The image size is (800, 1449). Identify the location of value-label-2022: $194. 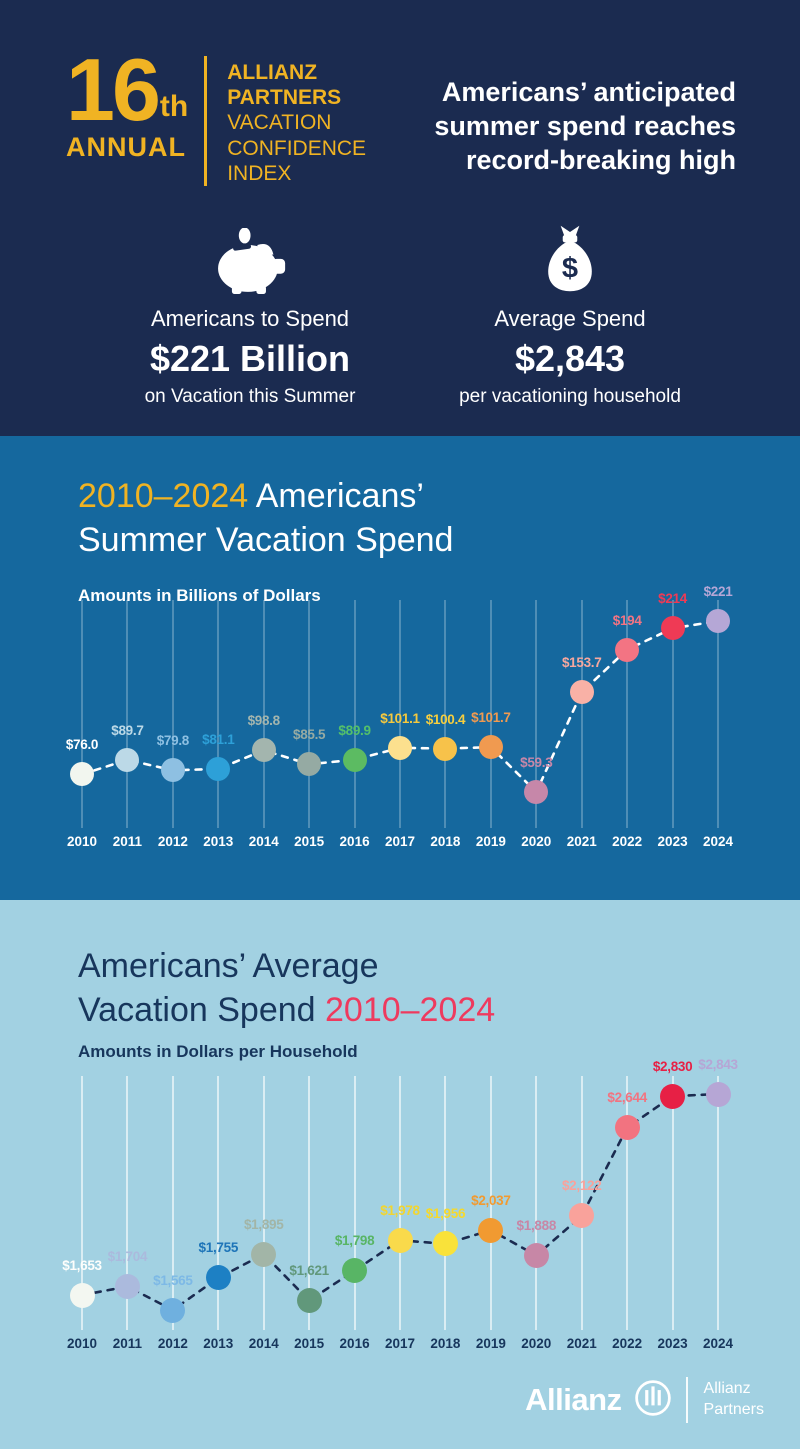
(627, 620).